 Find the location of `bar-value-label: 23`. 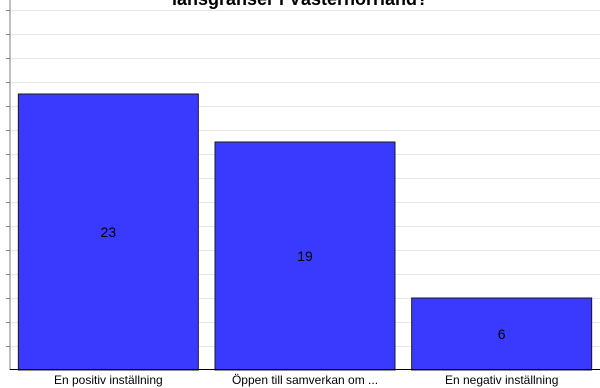

bar-value-label: 23 is located at coordinates (109, 232).